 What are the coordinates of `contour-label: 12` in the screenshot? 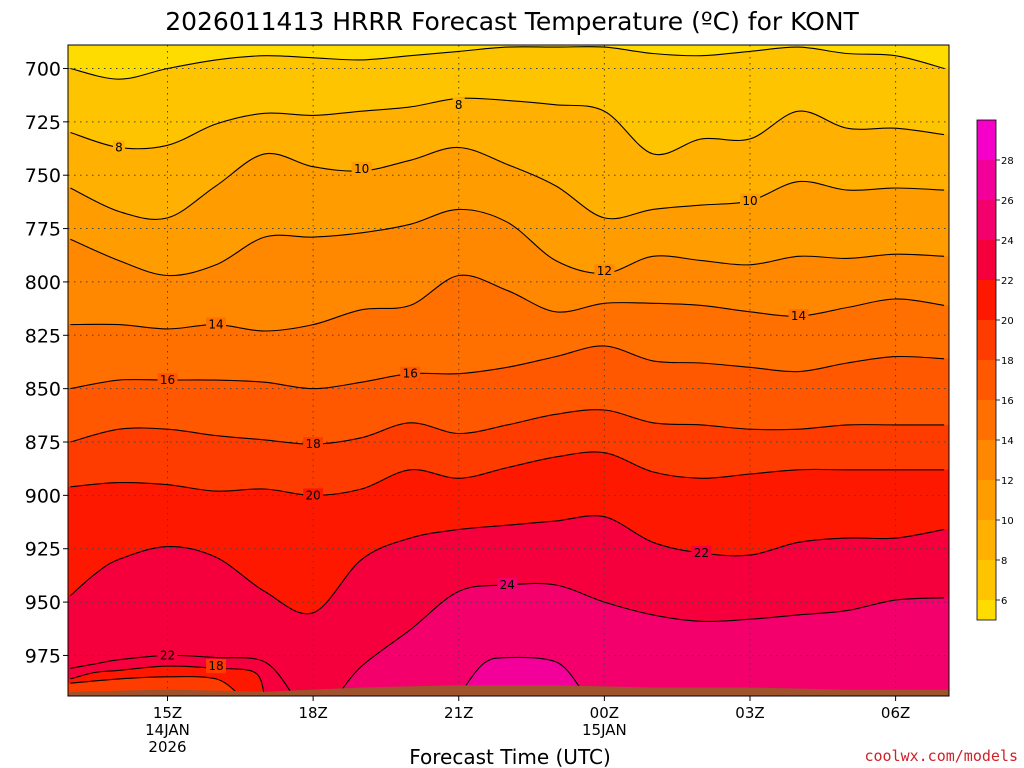 It's located at (604, 271).